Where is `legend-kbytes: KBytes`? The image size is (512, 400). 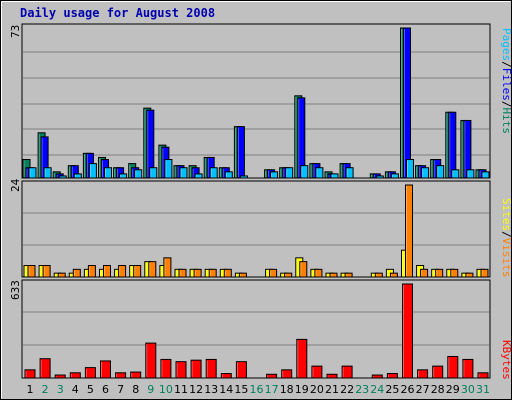
legend-kbytes: KBytes is located at coordinates (506, 360).